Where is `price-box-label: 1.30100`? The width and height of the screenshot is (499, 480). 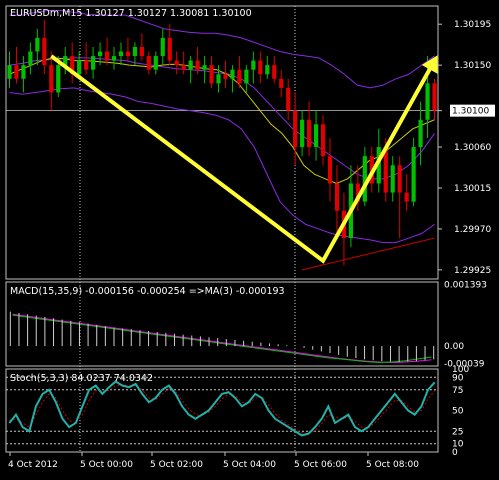
price-box-label: 1.30100 is located at coordinates (470, 112).